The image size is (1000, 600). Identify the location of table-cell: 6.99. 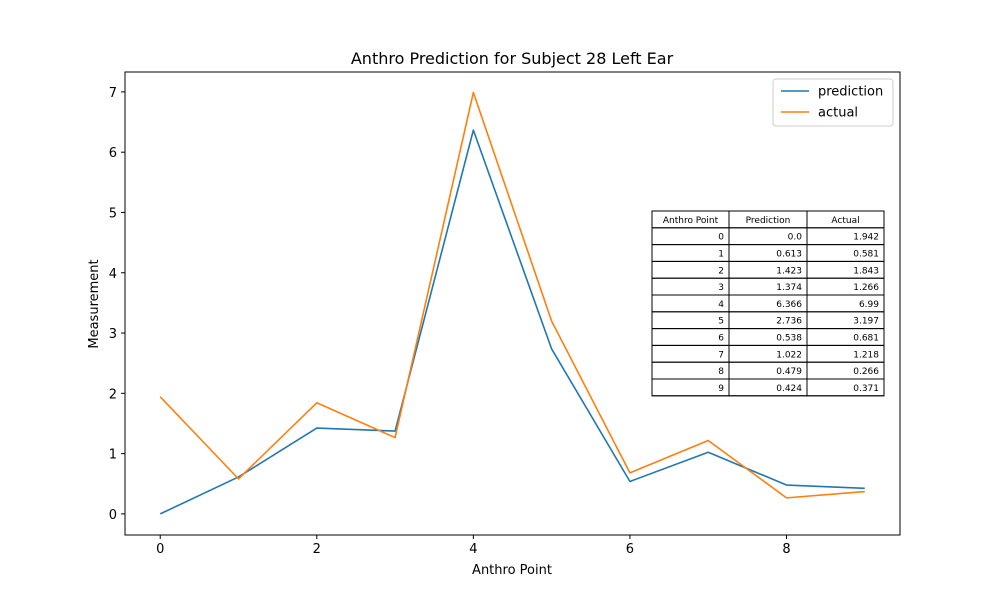
(869, 305).